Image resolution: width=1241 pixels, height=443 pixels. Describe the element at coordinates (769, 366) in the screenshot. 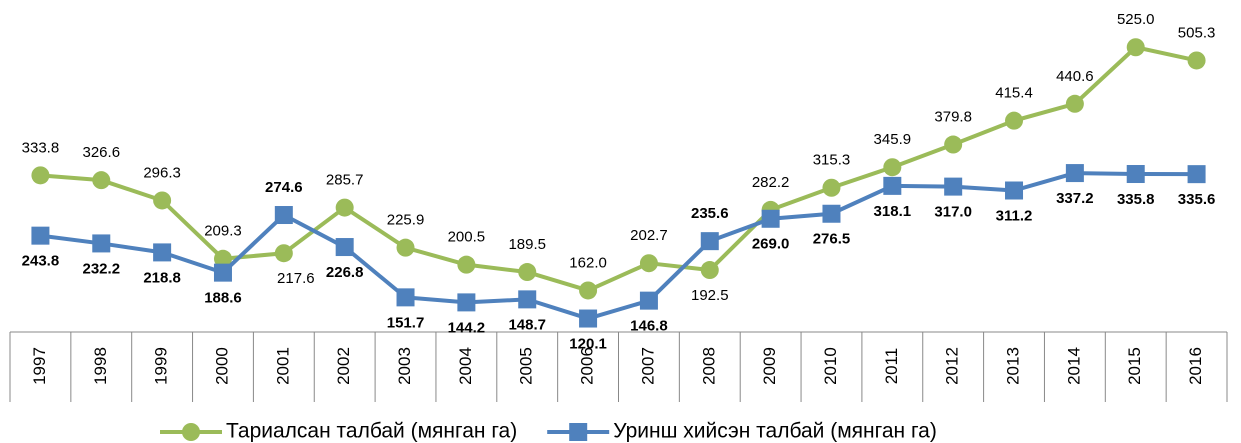

I see `x-tick-label: 2009` at that location.